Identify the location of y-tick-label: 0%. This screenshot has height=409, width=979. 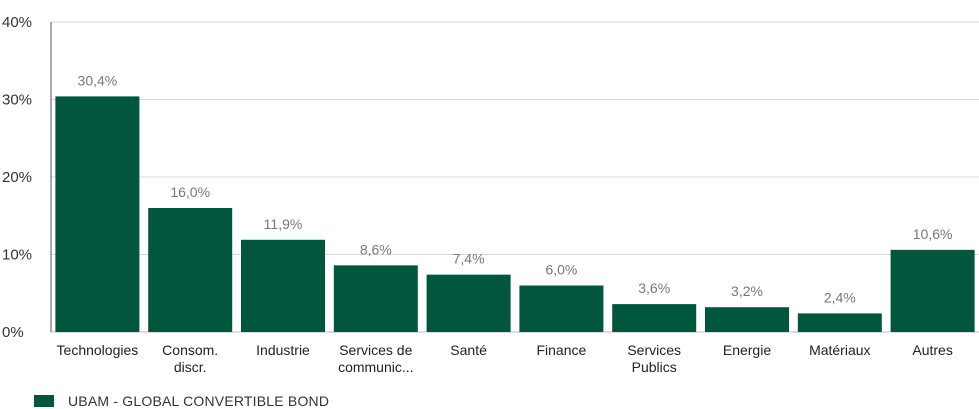
(13, 332).